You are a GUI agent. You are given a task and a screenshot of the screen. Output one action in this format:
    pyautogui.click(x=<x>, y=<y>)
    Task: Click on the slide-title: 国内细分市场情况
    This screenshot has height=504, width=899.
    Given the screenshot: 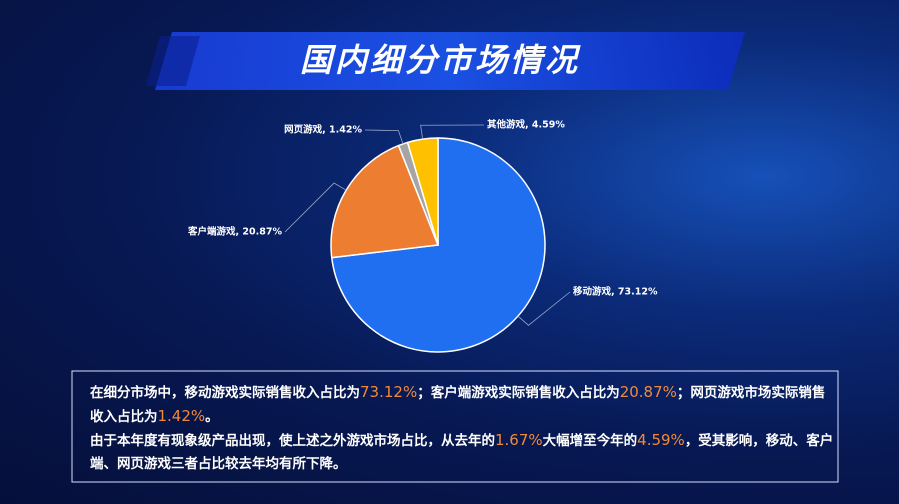 What is the action you would take?
    pyautogui.click(x=440, y=60)
    